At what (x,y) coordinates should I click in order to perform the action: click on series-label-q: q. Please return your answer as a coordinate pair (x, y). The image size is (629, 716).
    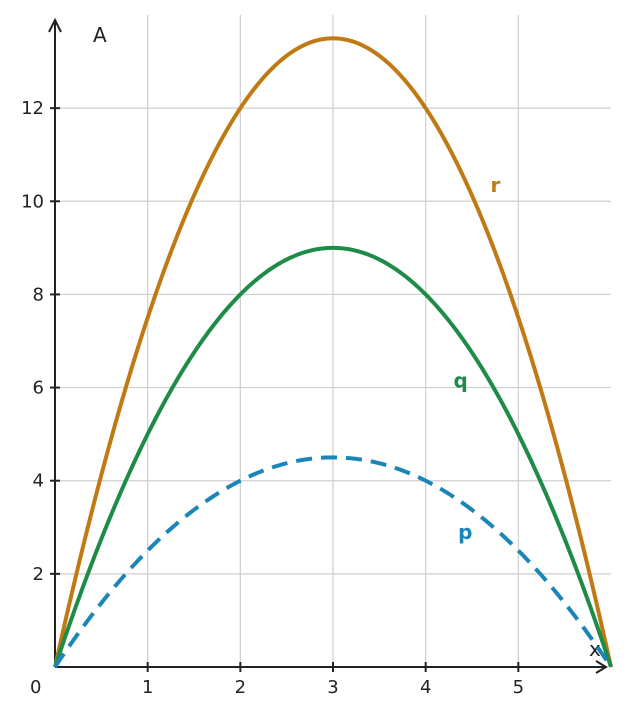
    Looking at the image, I should click on (460, 381).